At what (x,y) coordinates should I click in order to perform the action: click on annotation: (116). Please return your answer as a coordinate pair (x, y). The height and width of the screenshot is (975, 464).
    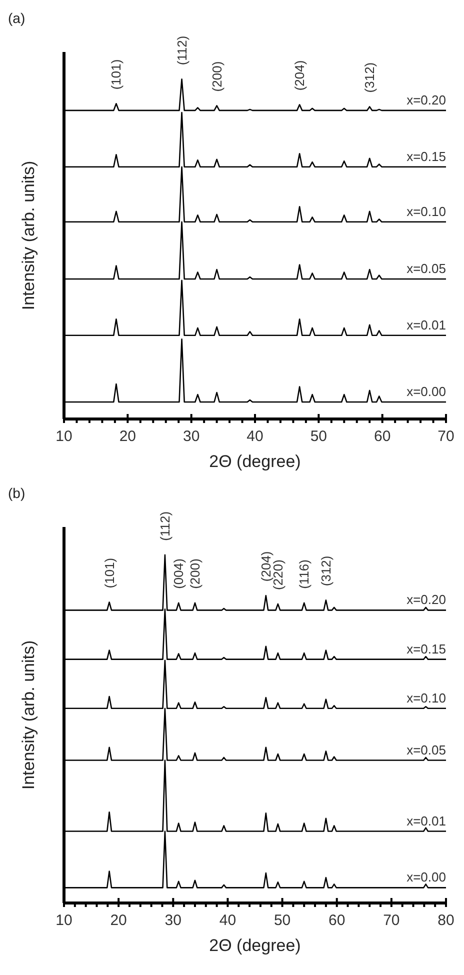
    Looking at the image, I should click on (304, 574).